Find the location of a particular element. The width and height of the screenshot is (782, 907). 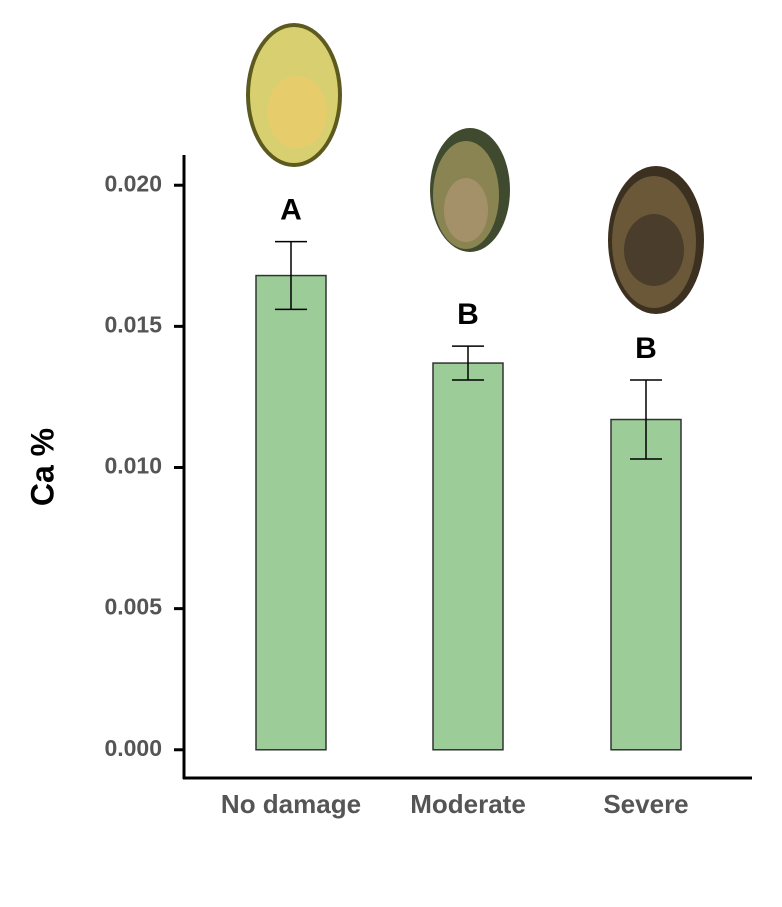

y-tick-label: 0.005 is located at coordinates (133, 607).